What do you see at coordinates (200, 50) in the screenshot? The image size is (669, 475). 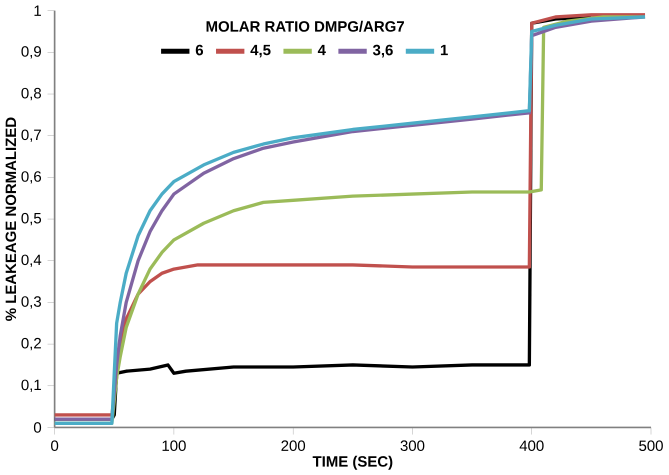 I see `legend-label: 6` at bounding box center [200, 50].